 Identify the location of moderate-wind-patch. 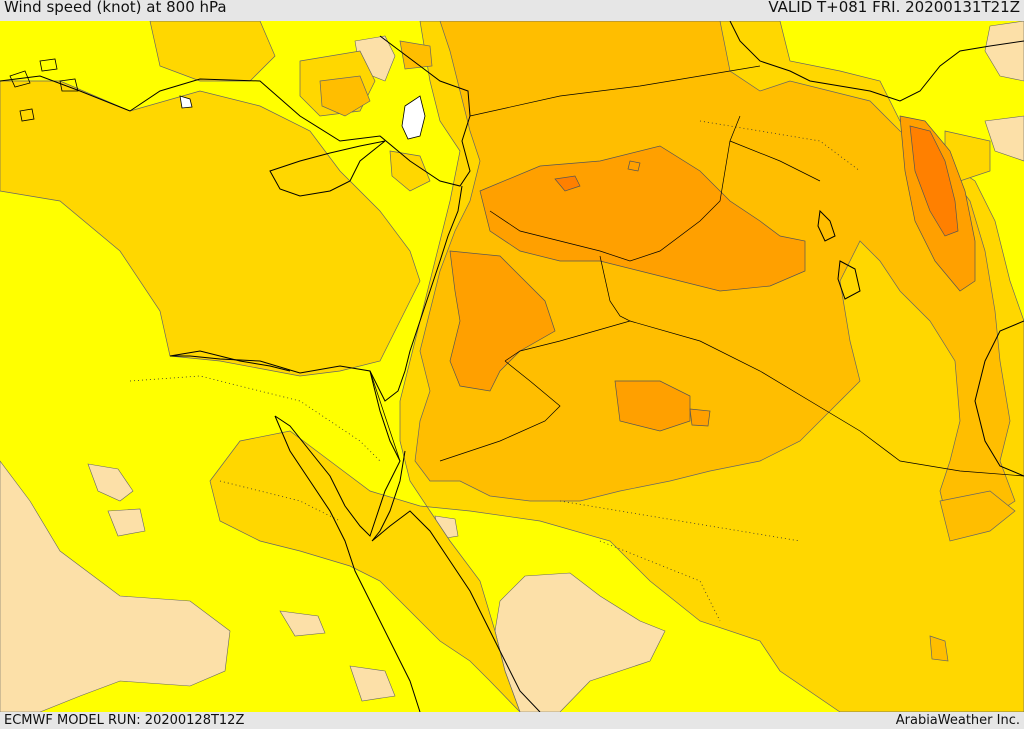
(410, 171).